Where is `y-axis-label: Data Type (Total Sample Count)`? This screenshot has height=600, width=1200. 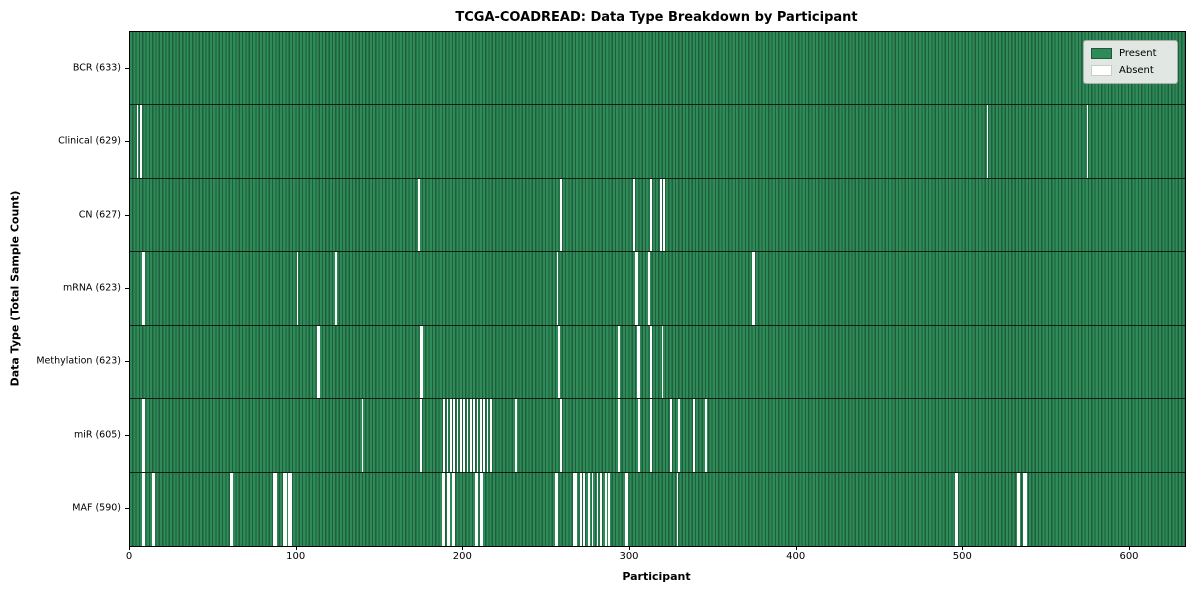 y-axis-label: Data Type (Total Sample Count) is located at coordinates (15, 288).